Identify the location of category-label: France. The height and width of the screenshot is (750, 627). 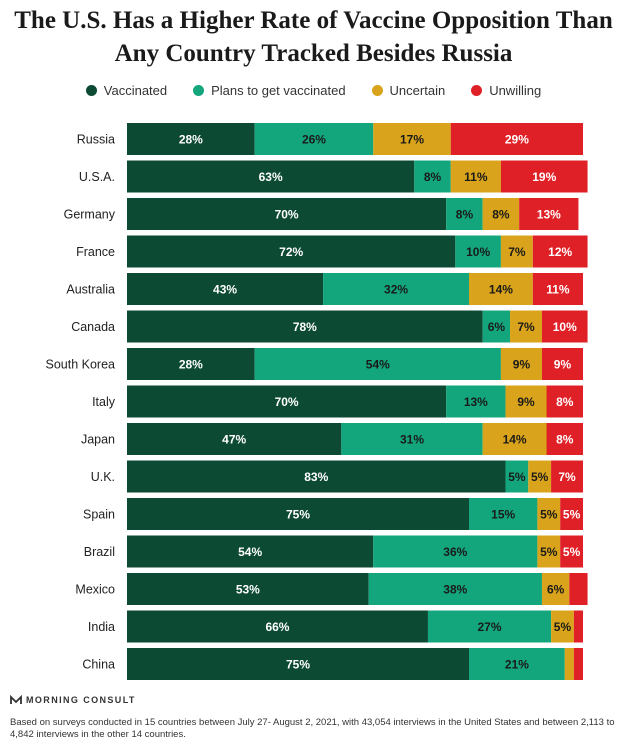
(95, 252).